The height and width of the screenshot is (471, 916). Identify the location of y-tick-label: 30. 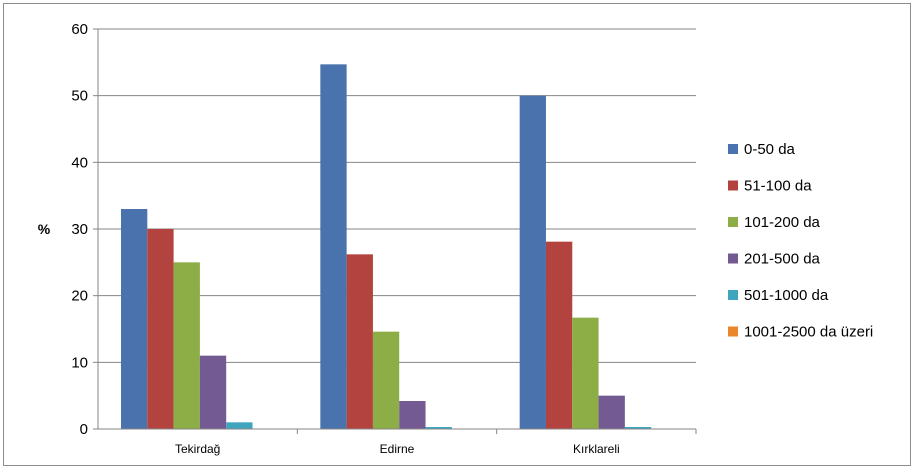
(79, 229).